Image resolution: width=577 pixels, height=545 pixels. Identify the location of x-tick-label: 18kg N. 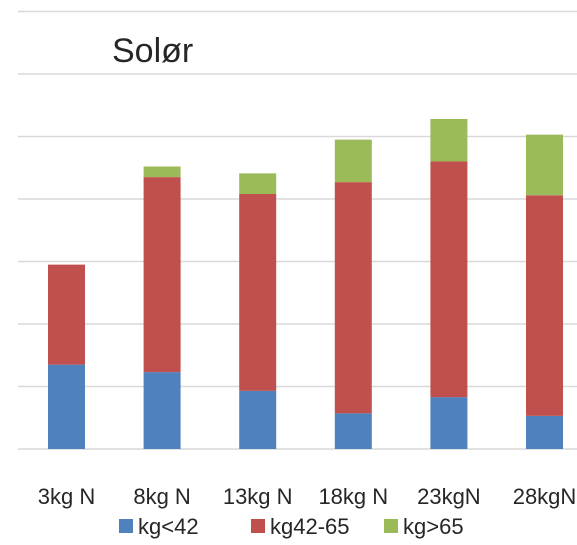
(353, 496).